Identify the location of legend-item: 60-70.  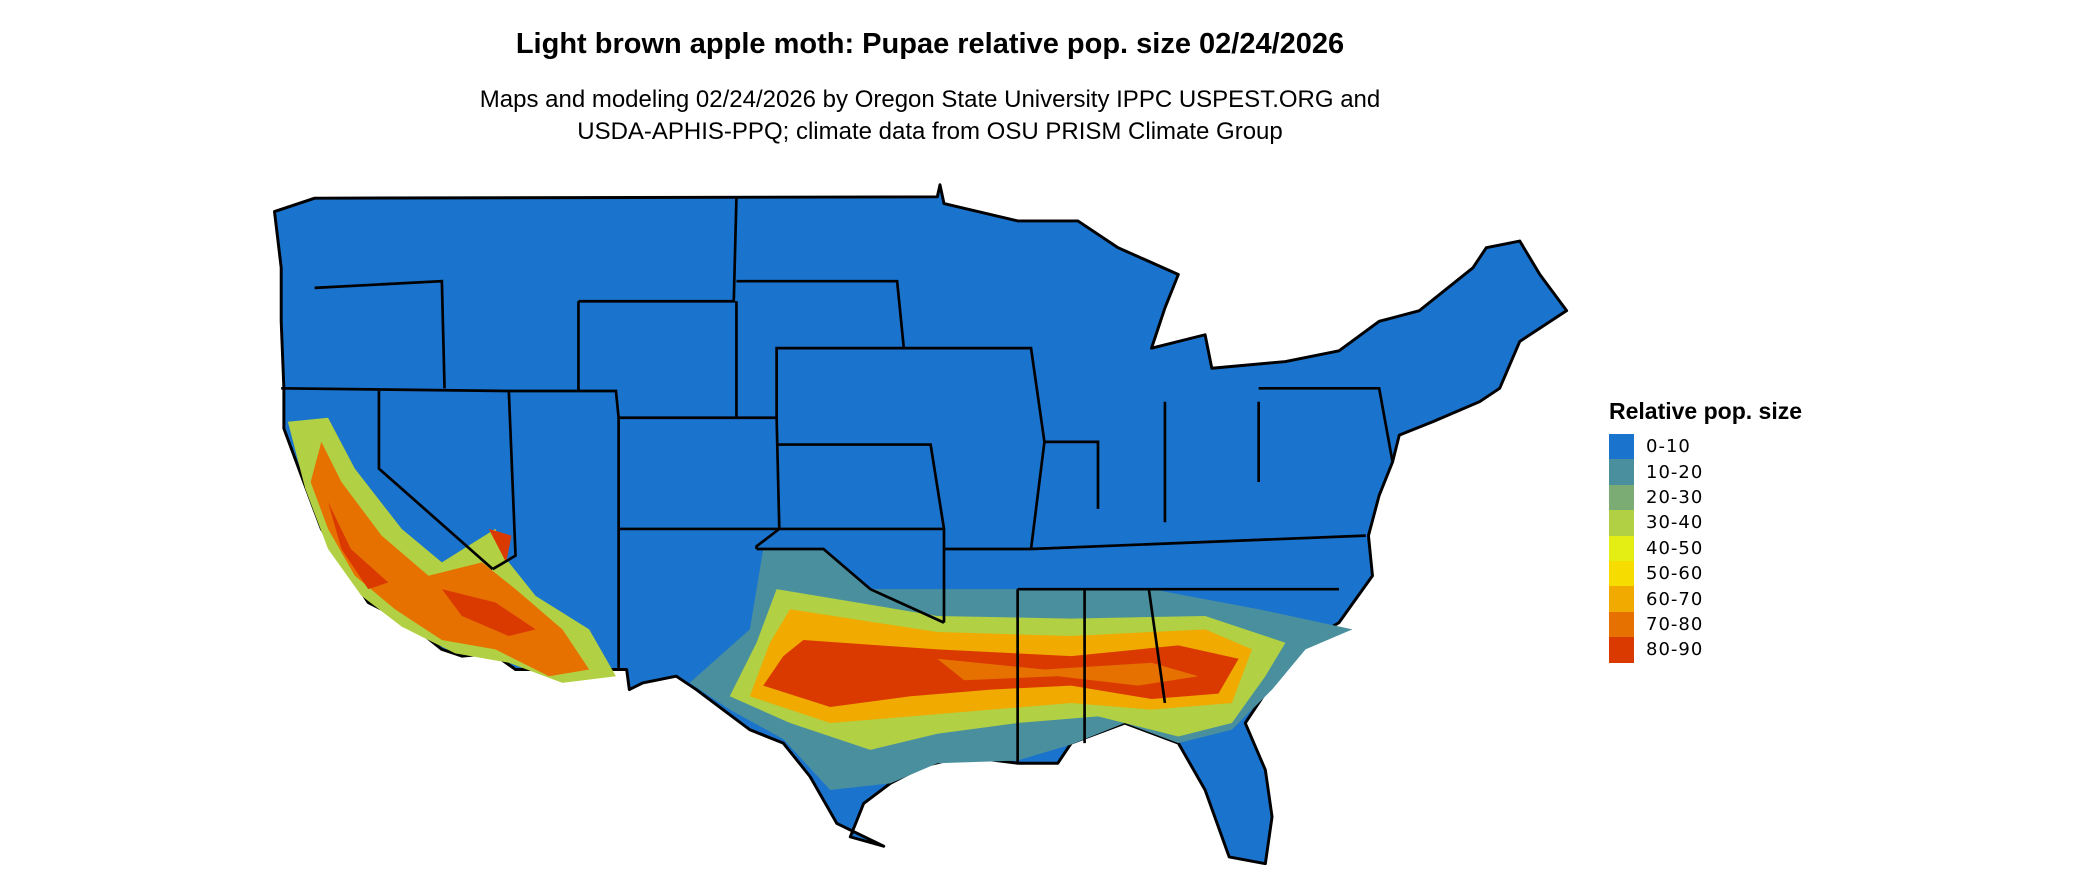
(1705, 599).